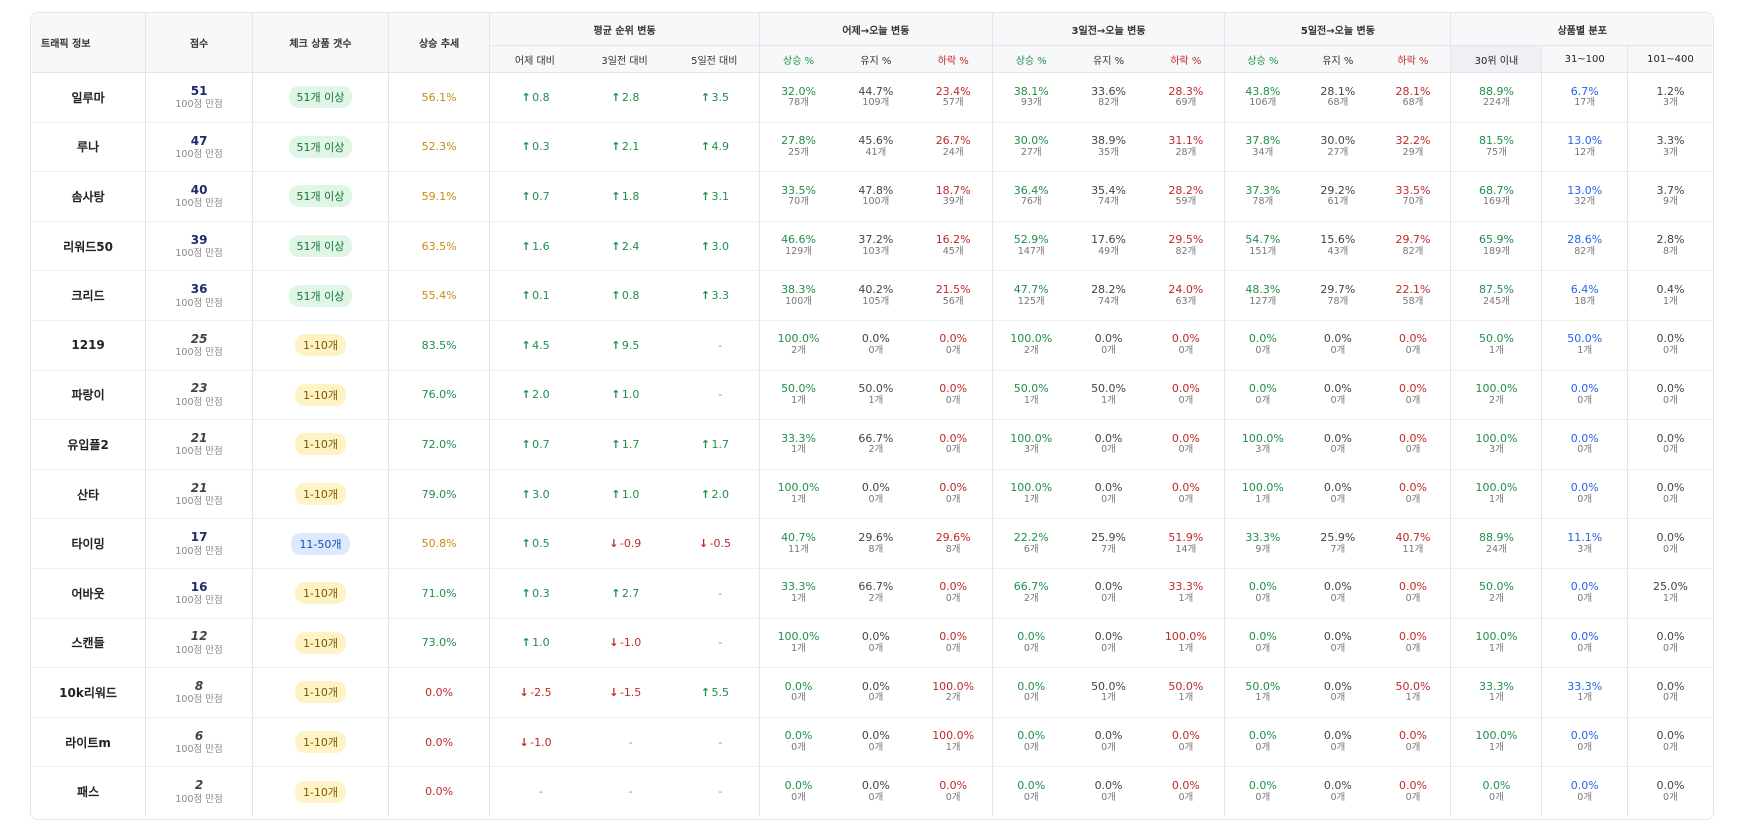  I want to click on change-cell: 66.7% 2개, so click(876, 444).